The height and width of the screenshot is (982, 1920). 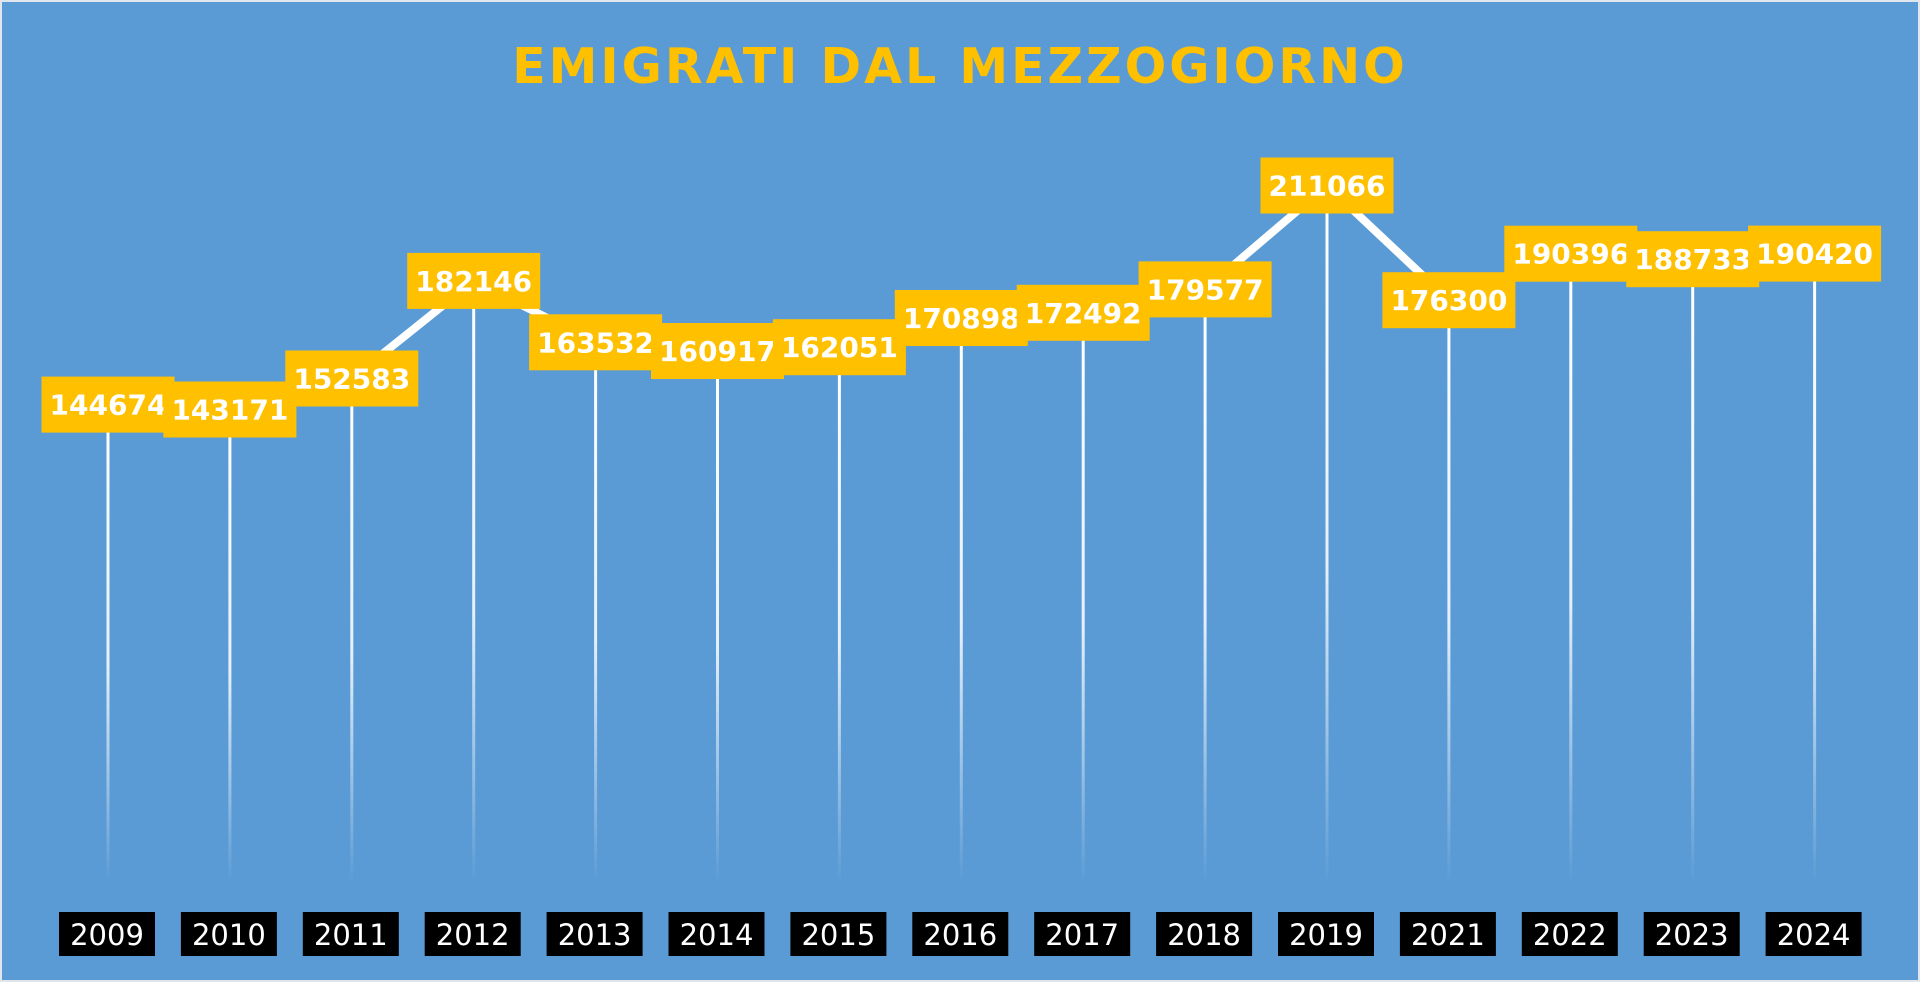 I want to click on tick-label-2018: 2018, so click(x=1204, y=934).